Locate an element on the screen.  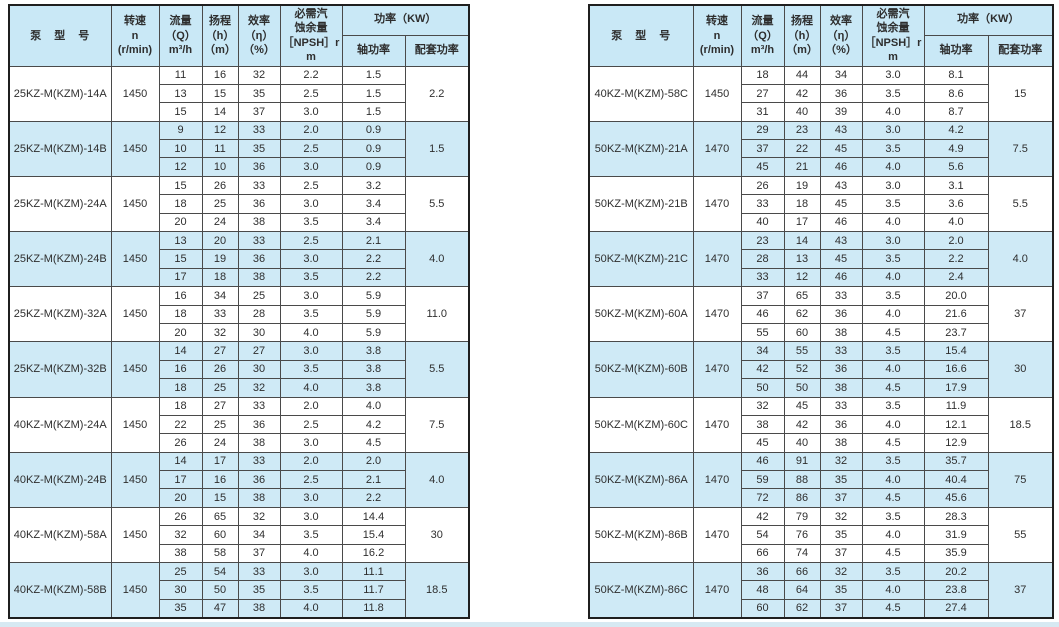
spec-row: 40KZ-M(KZM)-24A 1450 18 27 33 2.0 4.0 7.5 is located at coordinates (239, 424).